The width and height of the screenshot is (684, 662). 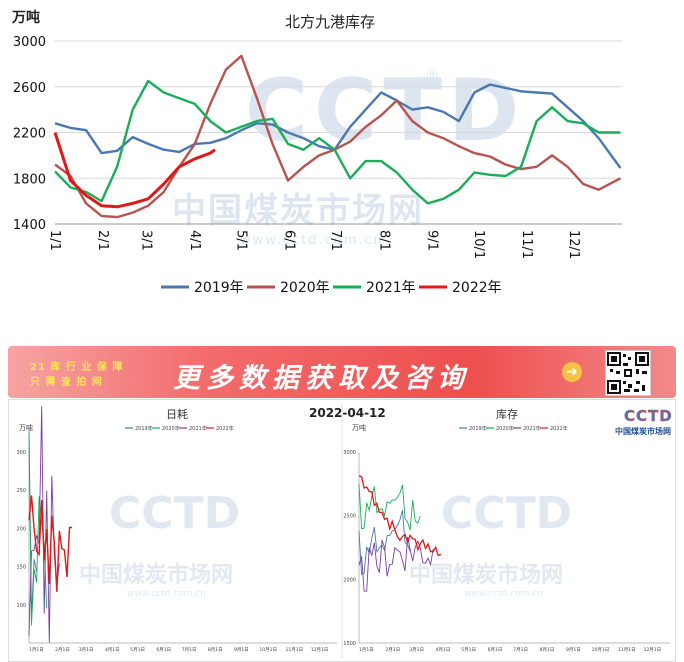 I want to click on x-tick-label: 9/1, so click(x=431, y=240).